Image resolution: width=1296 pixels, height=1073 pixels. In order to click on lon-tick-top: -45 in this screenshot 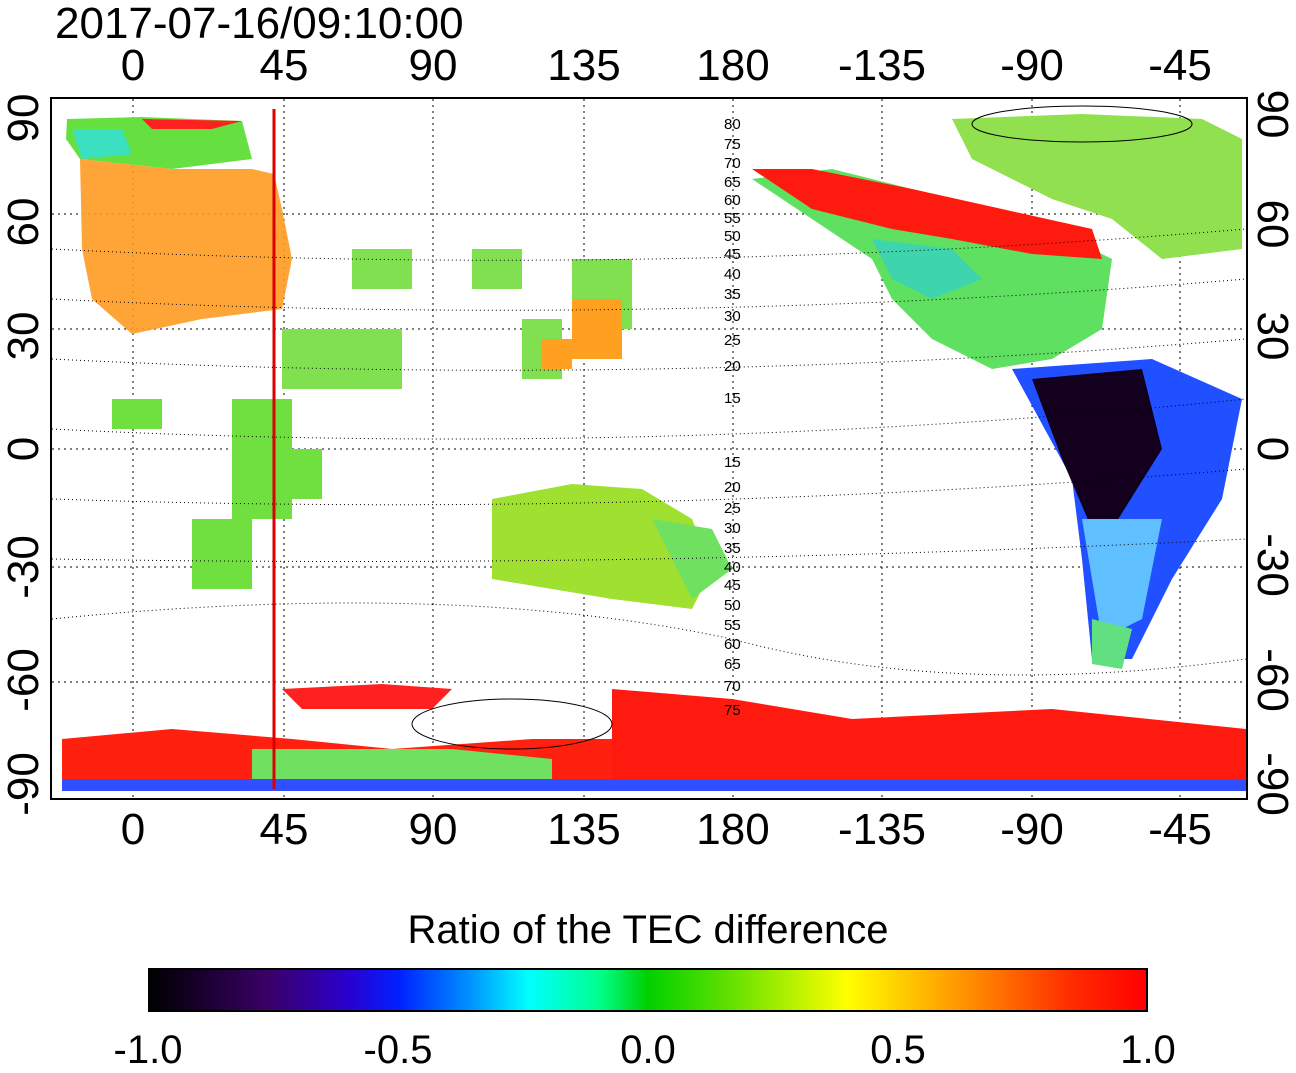, I will do `click(1180, 65)`.